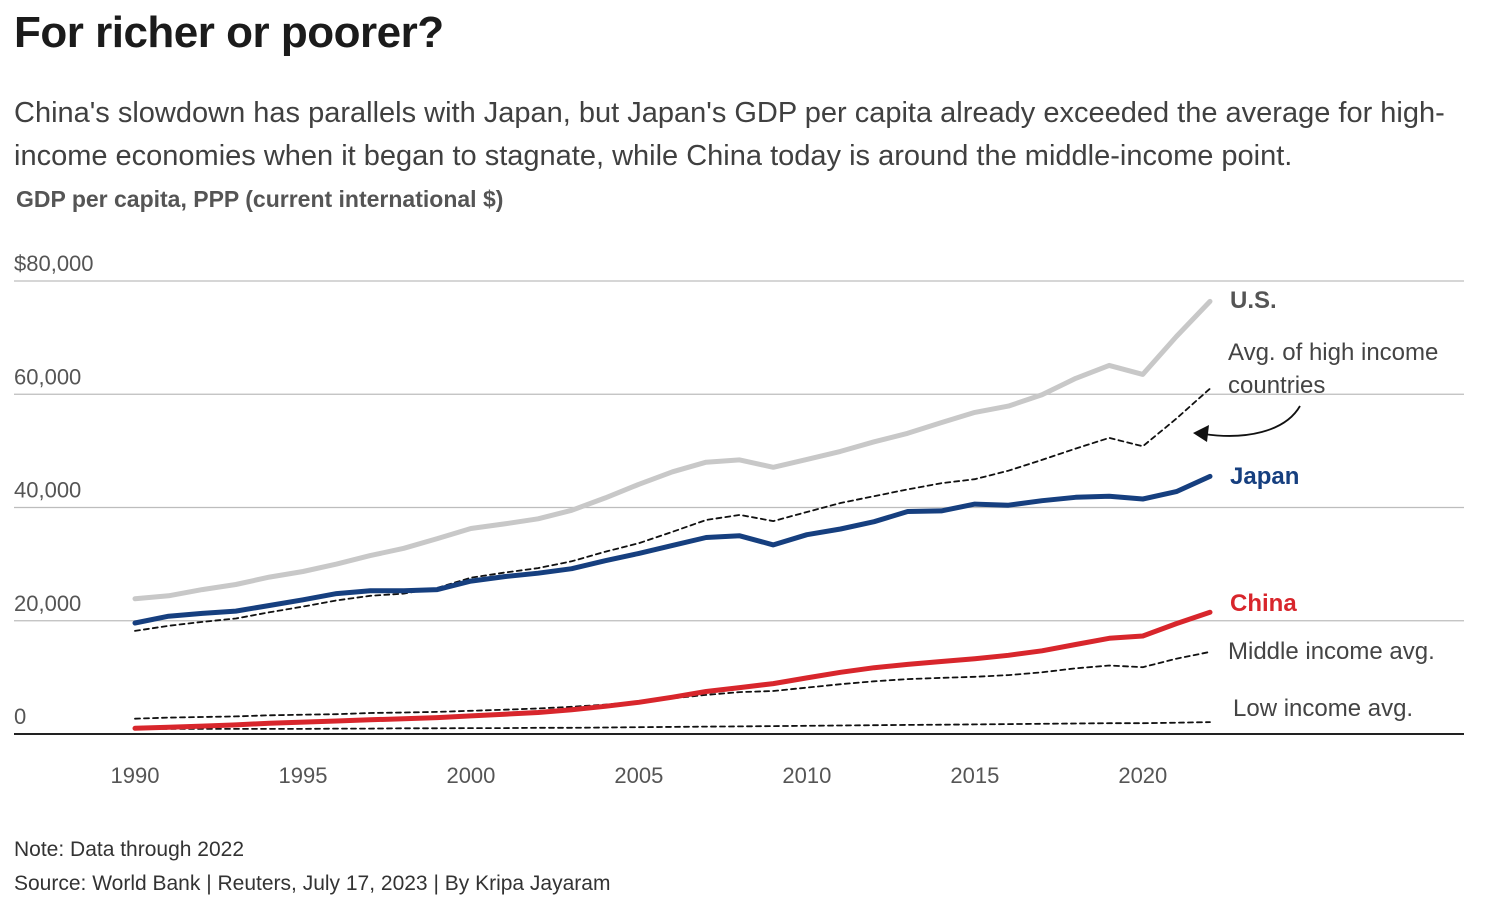 The image size is (1502, 919). Describe the element at coordinates (129, 849) in the screenshot. I see `chart-note: Note: Data through 2022` at that location.